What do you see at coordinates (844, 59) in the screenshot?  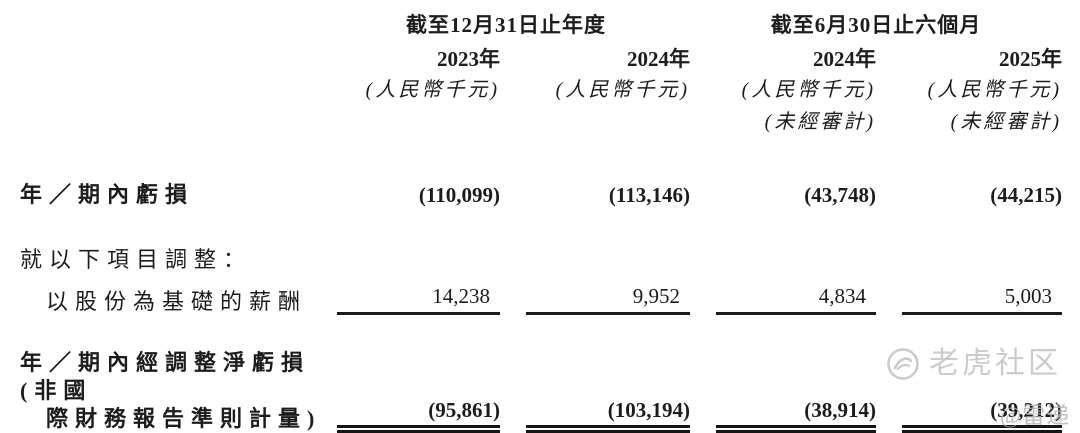 I see `col-year-2024-interim: 2024年` at bounding box center [844, 59].